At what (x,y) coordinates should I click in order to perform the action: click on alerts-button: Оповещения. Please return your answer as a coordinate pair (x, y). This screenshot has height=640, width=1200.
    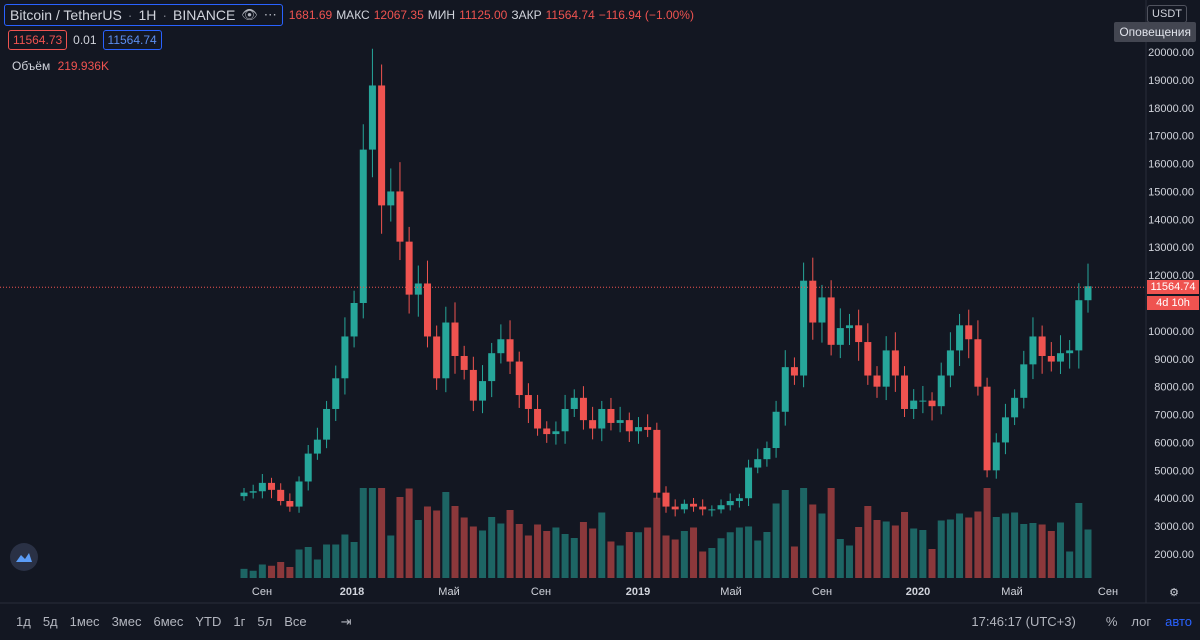
    Looking at the image, I should click on (1155, 32).